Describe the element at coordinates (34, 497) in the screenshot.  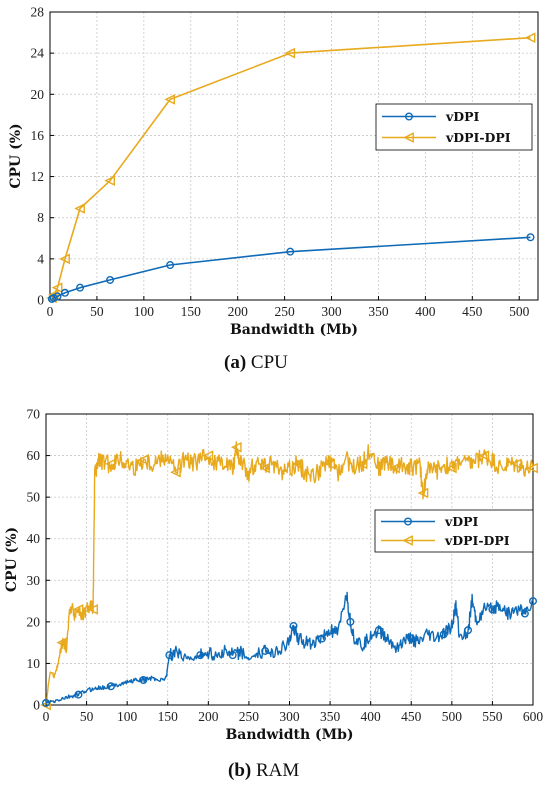
I see `y-tick-label: 50` at that location.